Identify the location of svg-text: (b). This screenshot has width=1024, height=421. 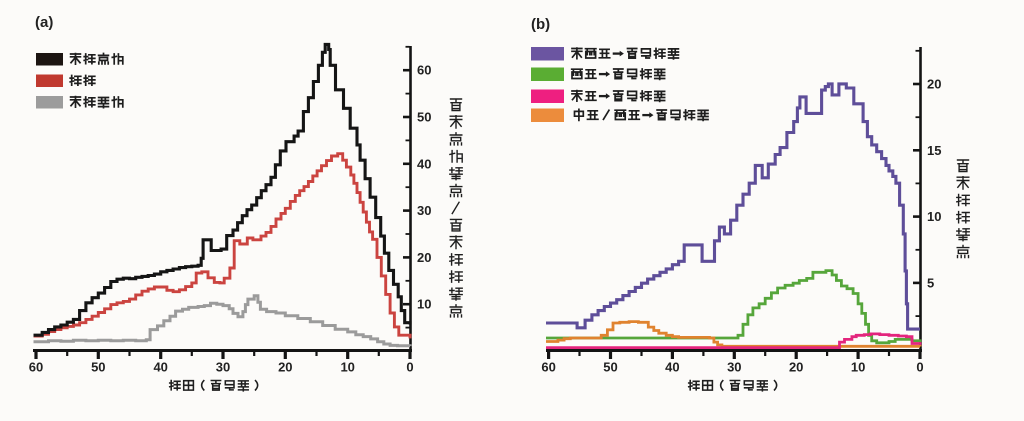
(540, 24).